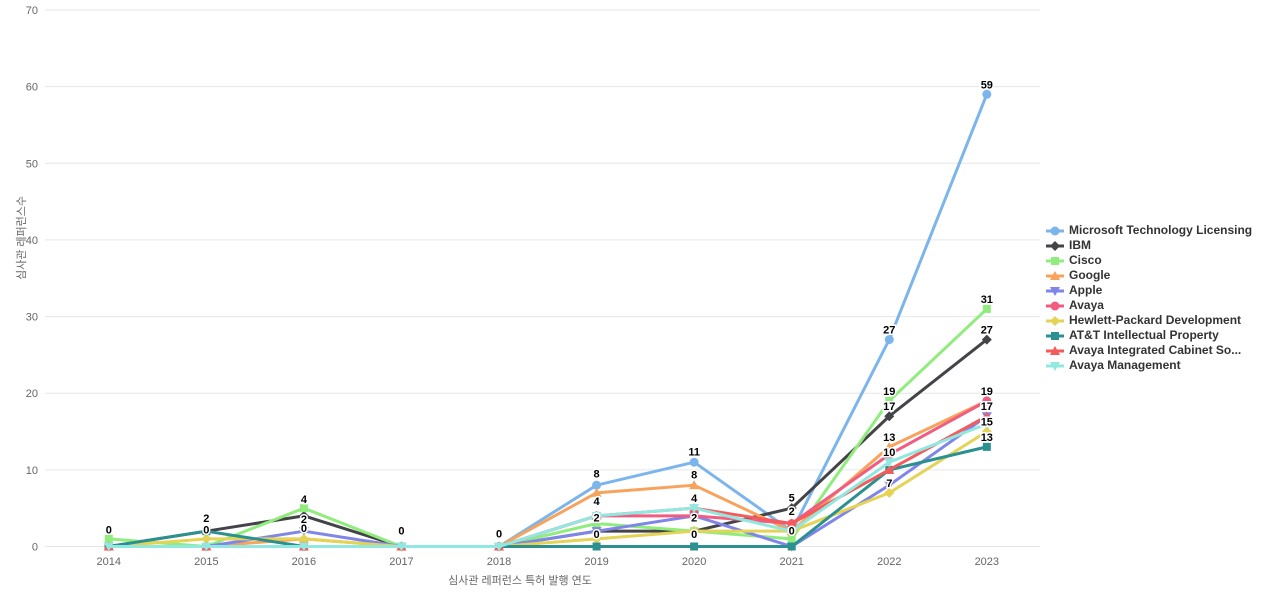  What do you see at coordinates (1149, 260) in the screenshot?
I see `legend-item-cisco: Cisco` at bounding box center [1149, 260].